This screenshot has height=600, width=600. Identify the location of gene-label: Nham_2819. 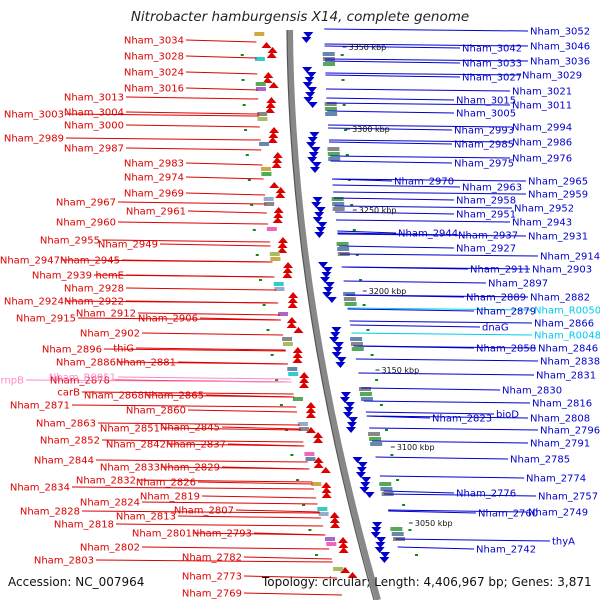
(170, 497).